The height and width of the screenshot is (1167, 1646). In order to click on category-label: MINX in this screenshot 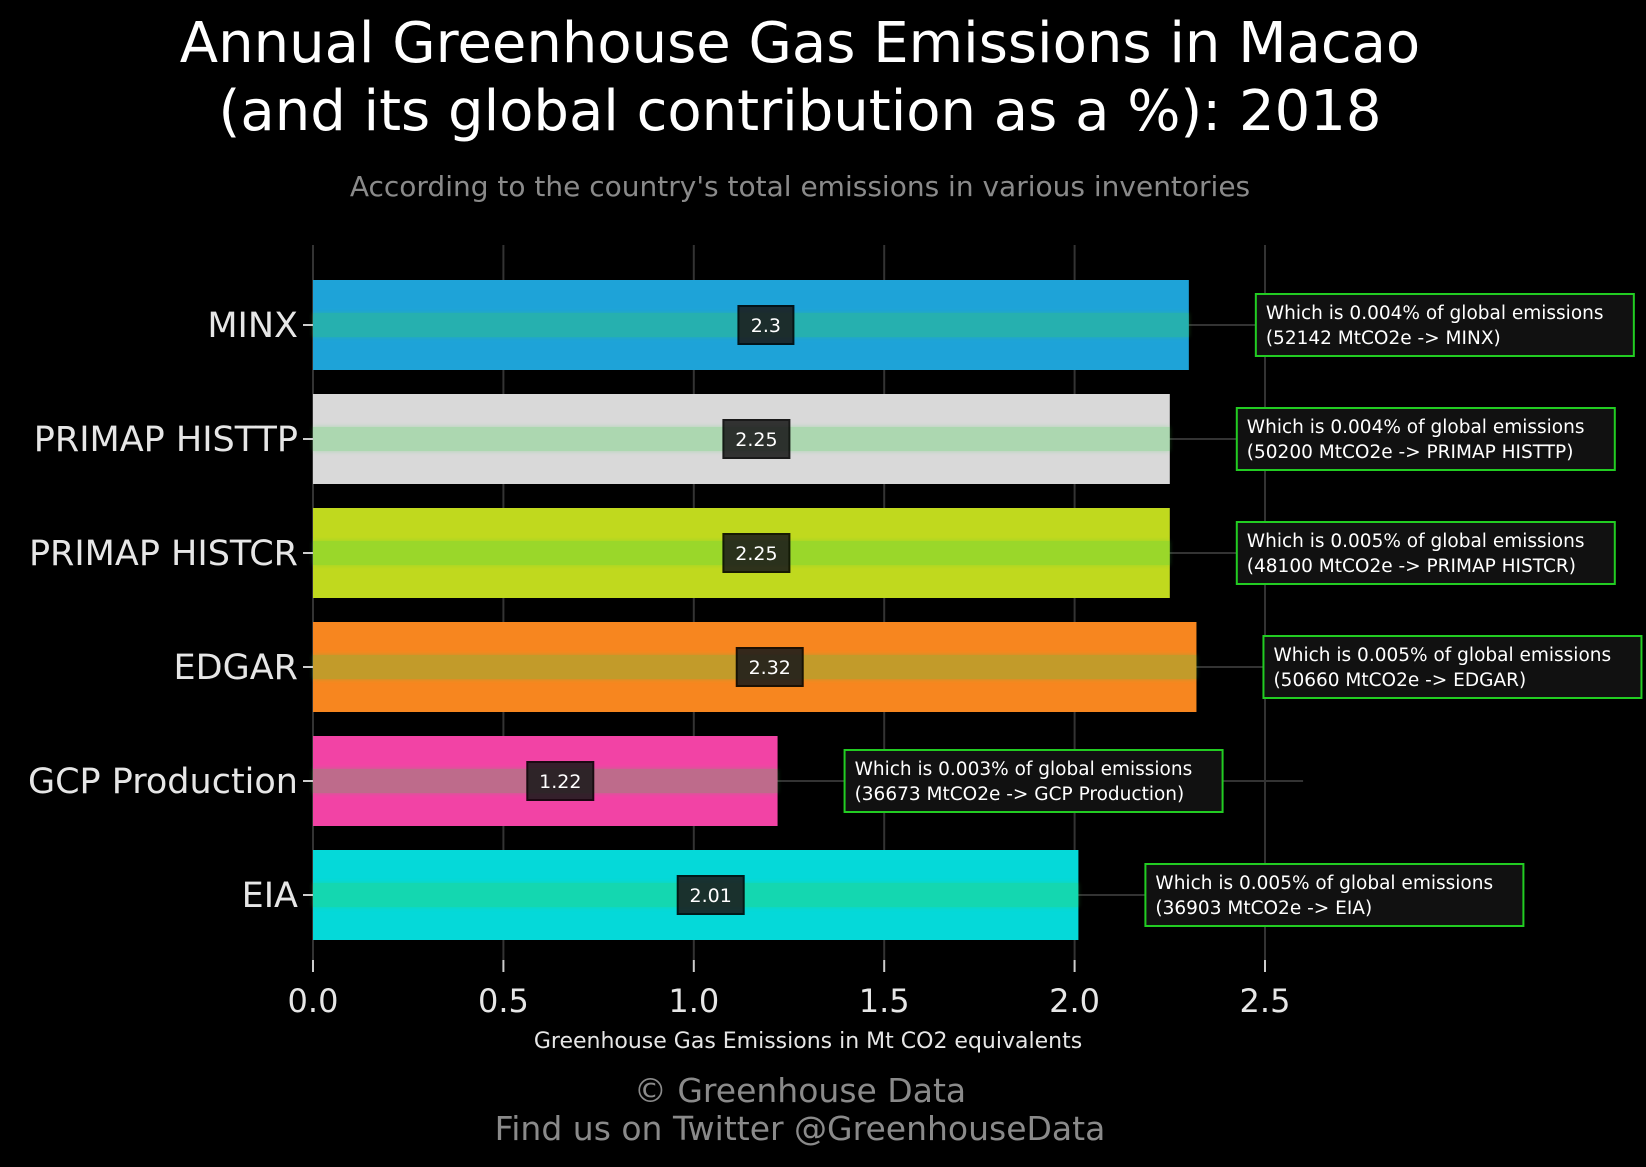, I will do `click(252, 326)`.